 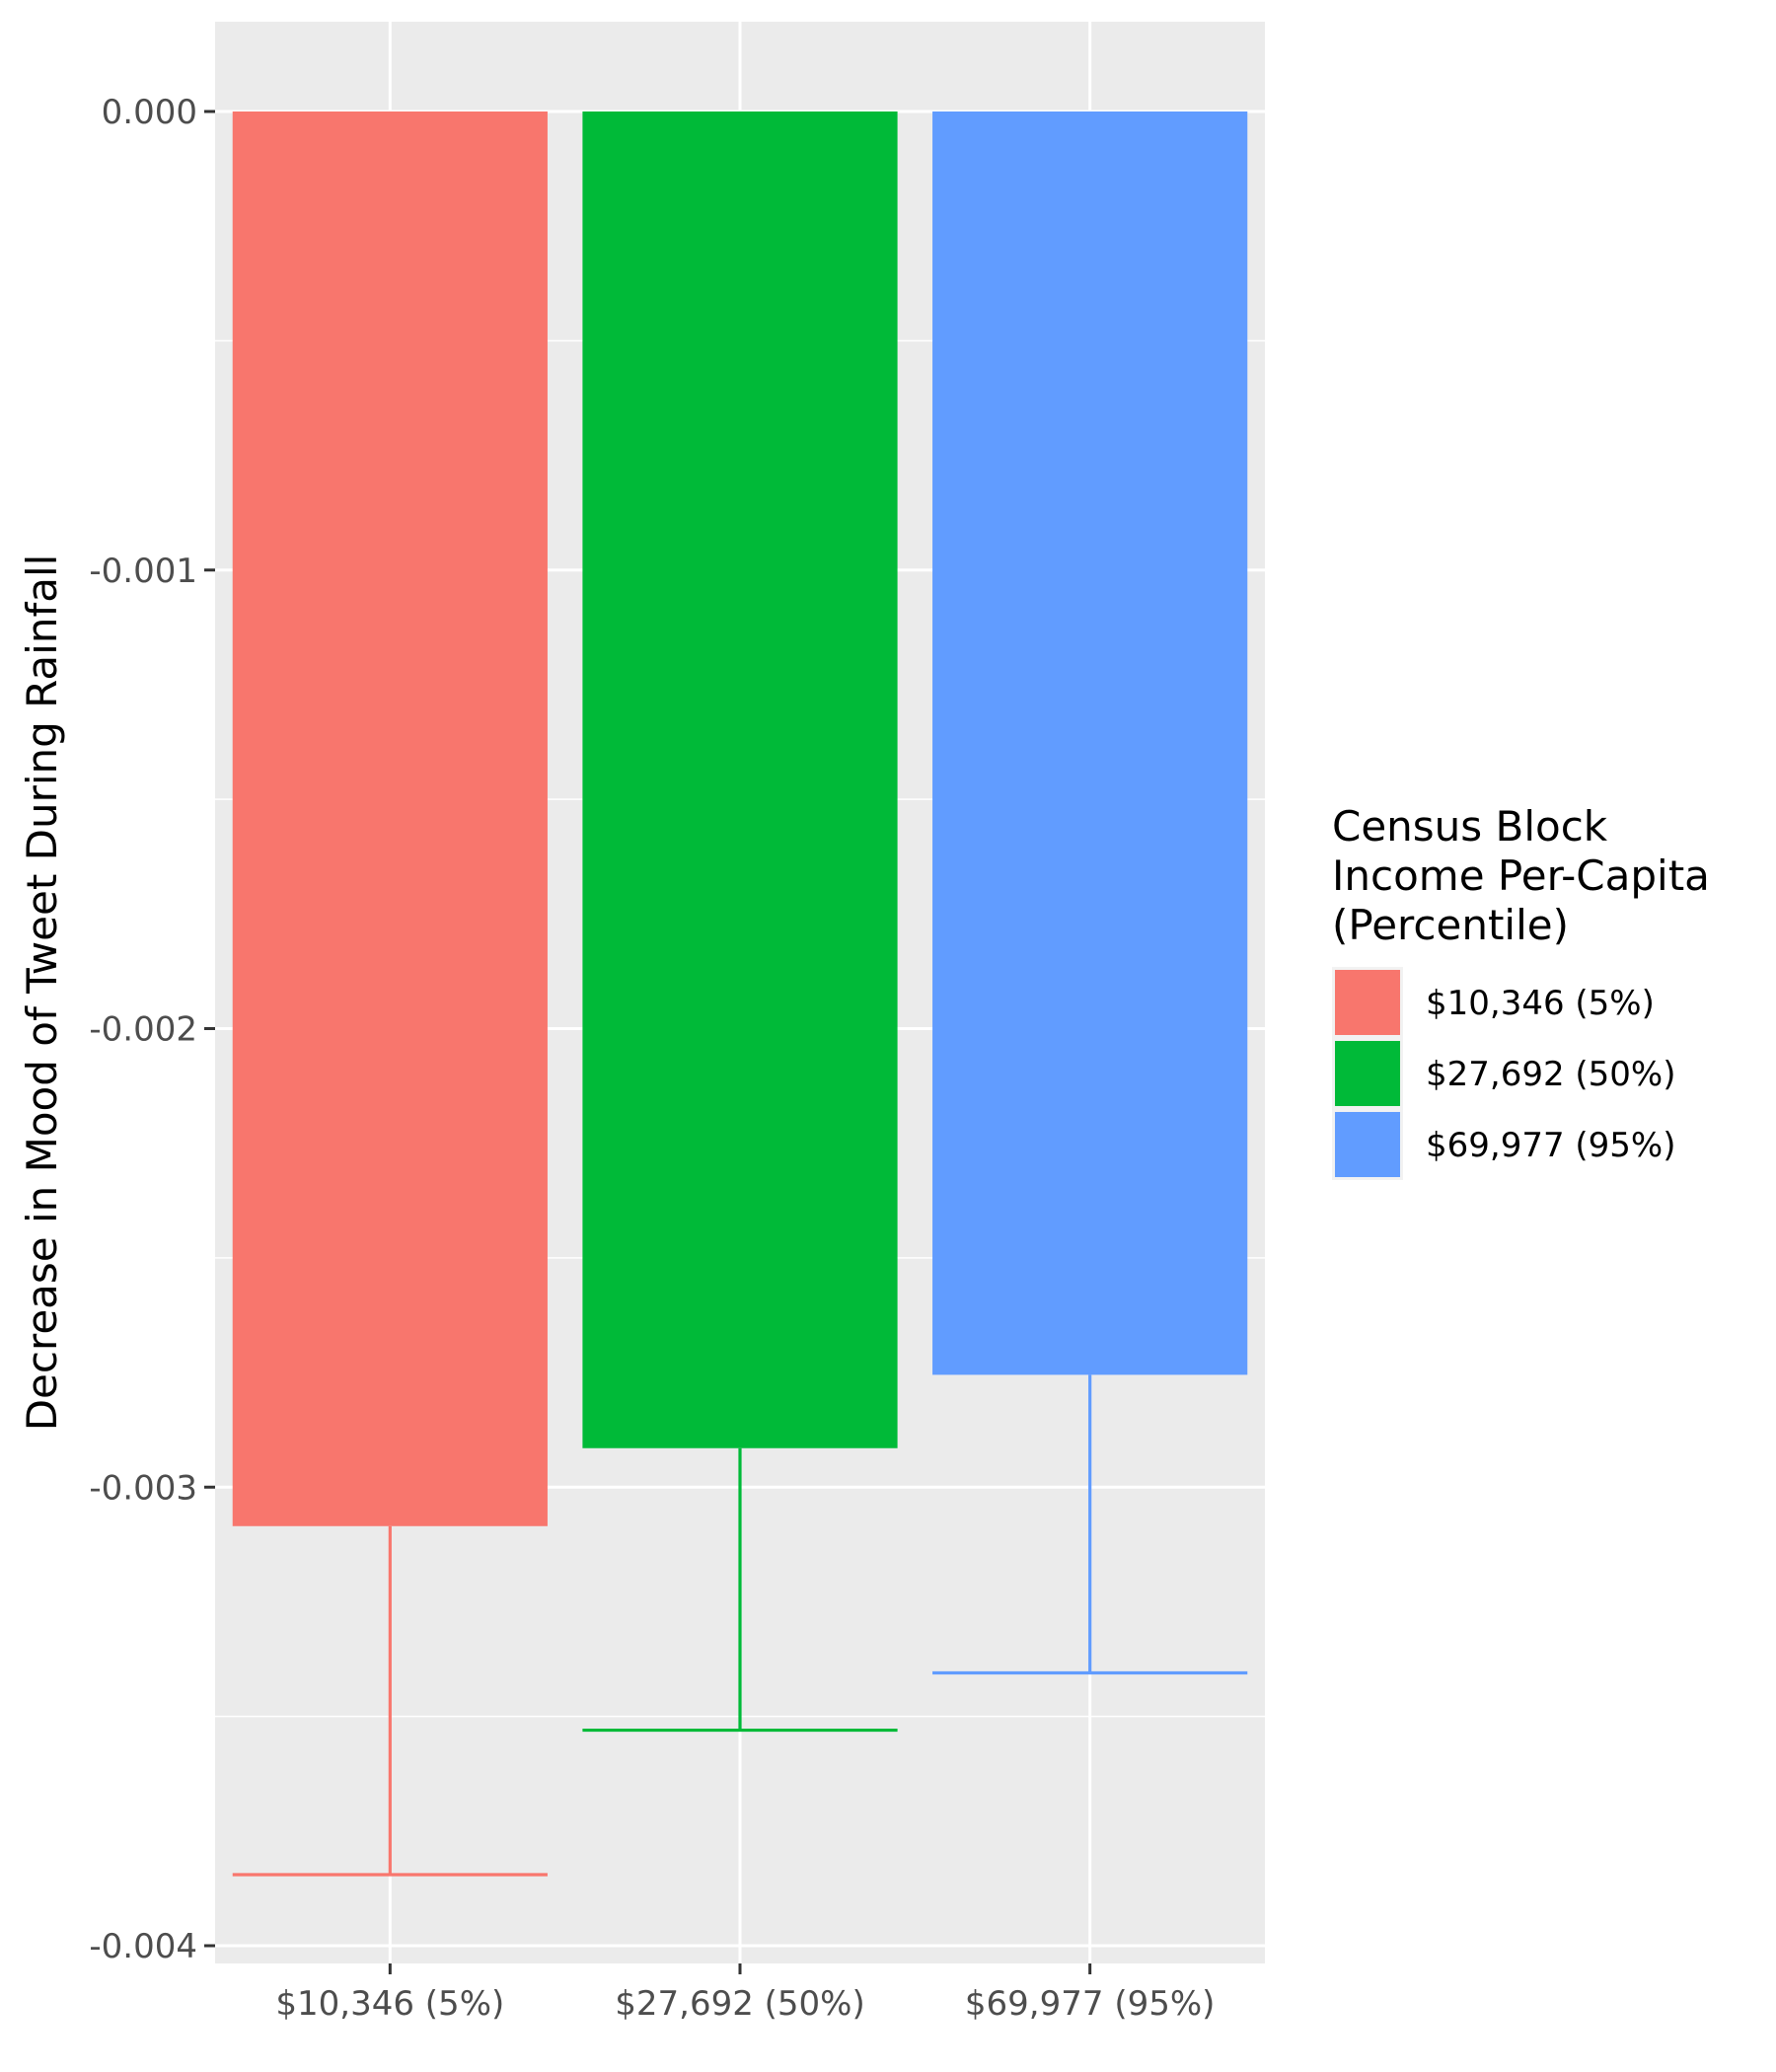 What do you see at coordinates (390, 2004) in the screenshot?
I see `x-tick-label: $10,346 (5%)` at bounding box center [390, 2004].